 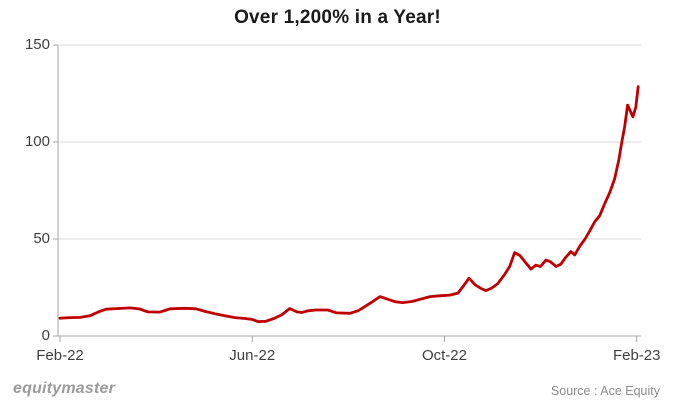 What do you see at coordinates (444, 355) in the screenshot?
I see `x-axis-label: Oct-22` at bounding box center [444, 355].